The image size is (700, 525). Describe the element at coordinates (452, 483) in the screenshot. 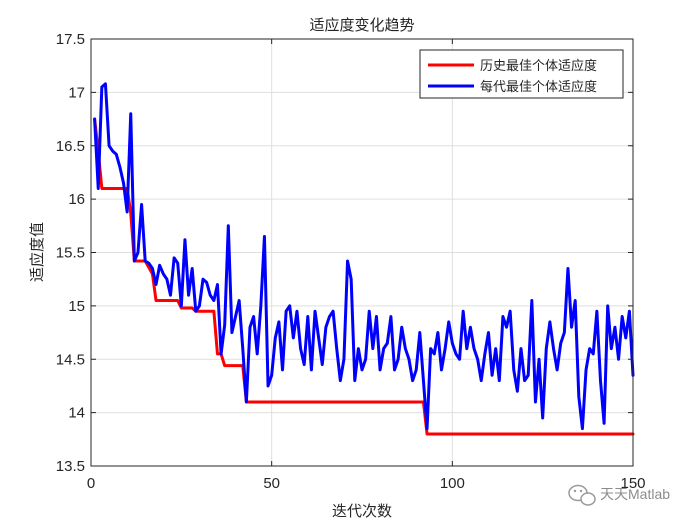

I see `x-tick-label: 100` at that location.